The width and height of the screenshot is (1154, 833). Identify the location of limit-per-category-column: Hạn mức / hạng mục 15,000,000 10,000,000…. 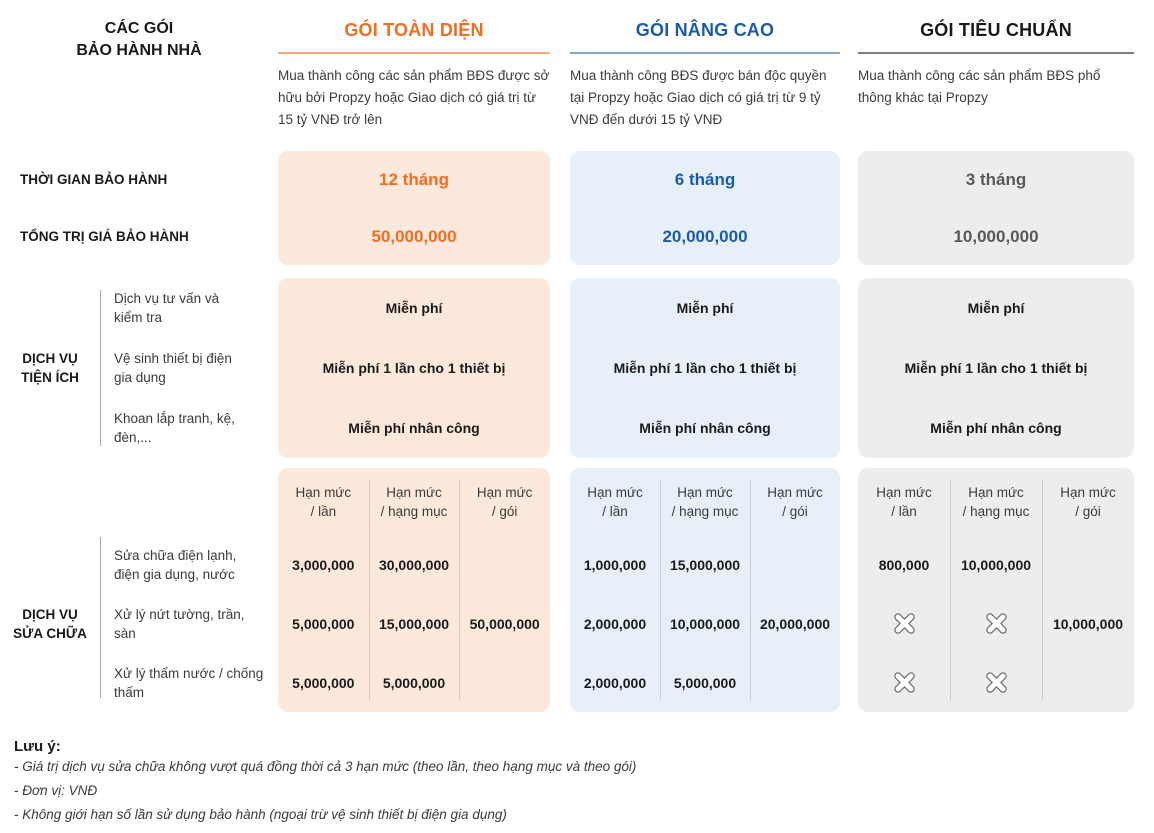
(705, 590).